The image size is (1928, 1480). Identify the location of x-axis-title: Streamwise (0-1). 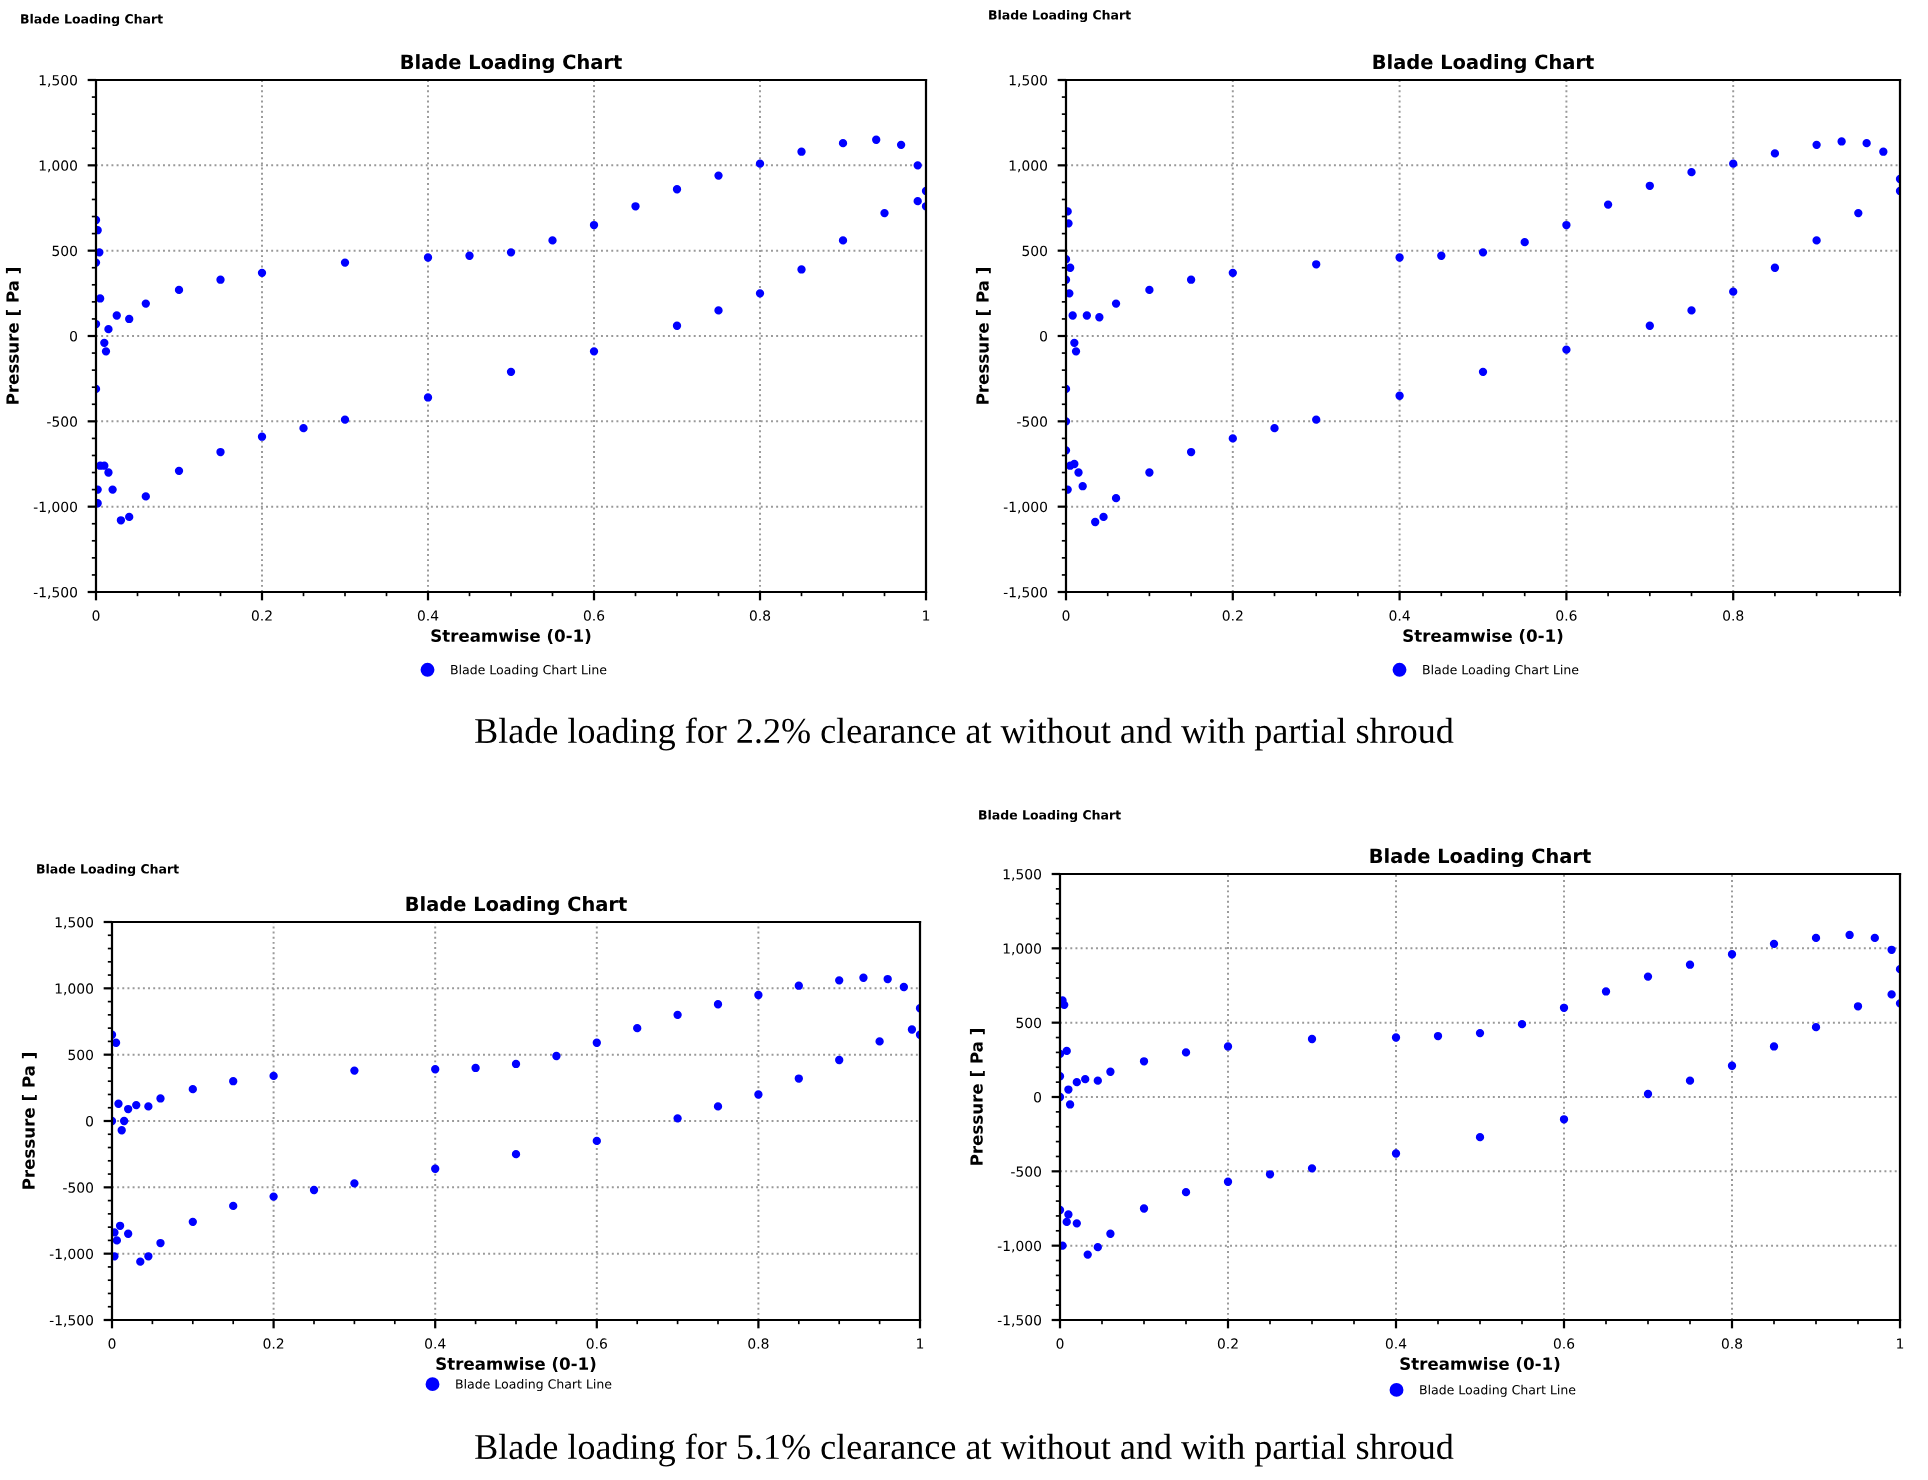
(1483, 636).